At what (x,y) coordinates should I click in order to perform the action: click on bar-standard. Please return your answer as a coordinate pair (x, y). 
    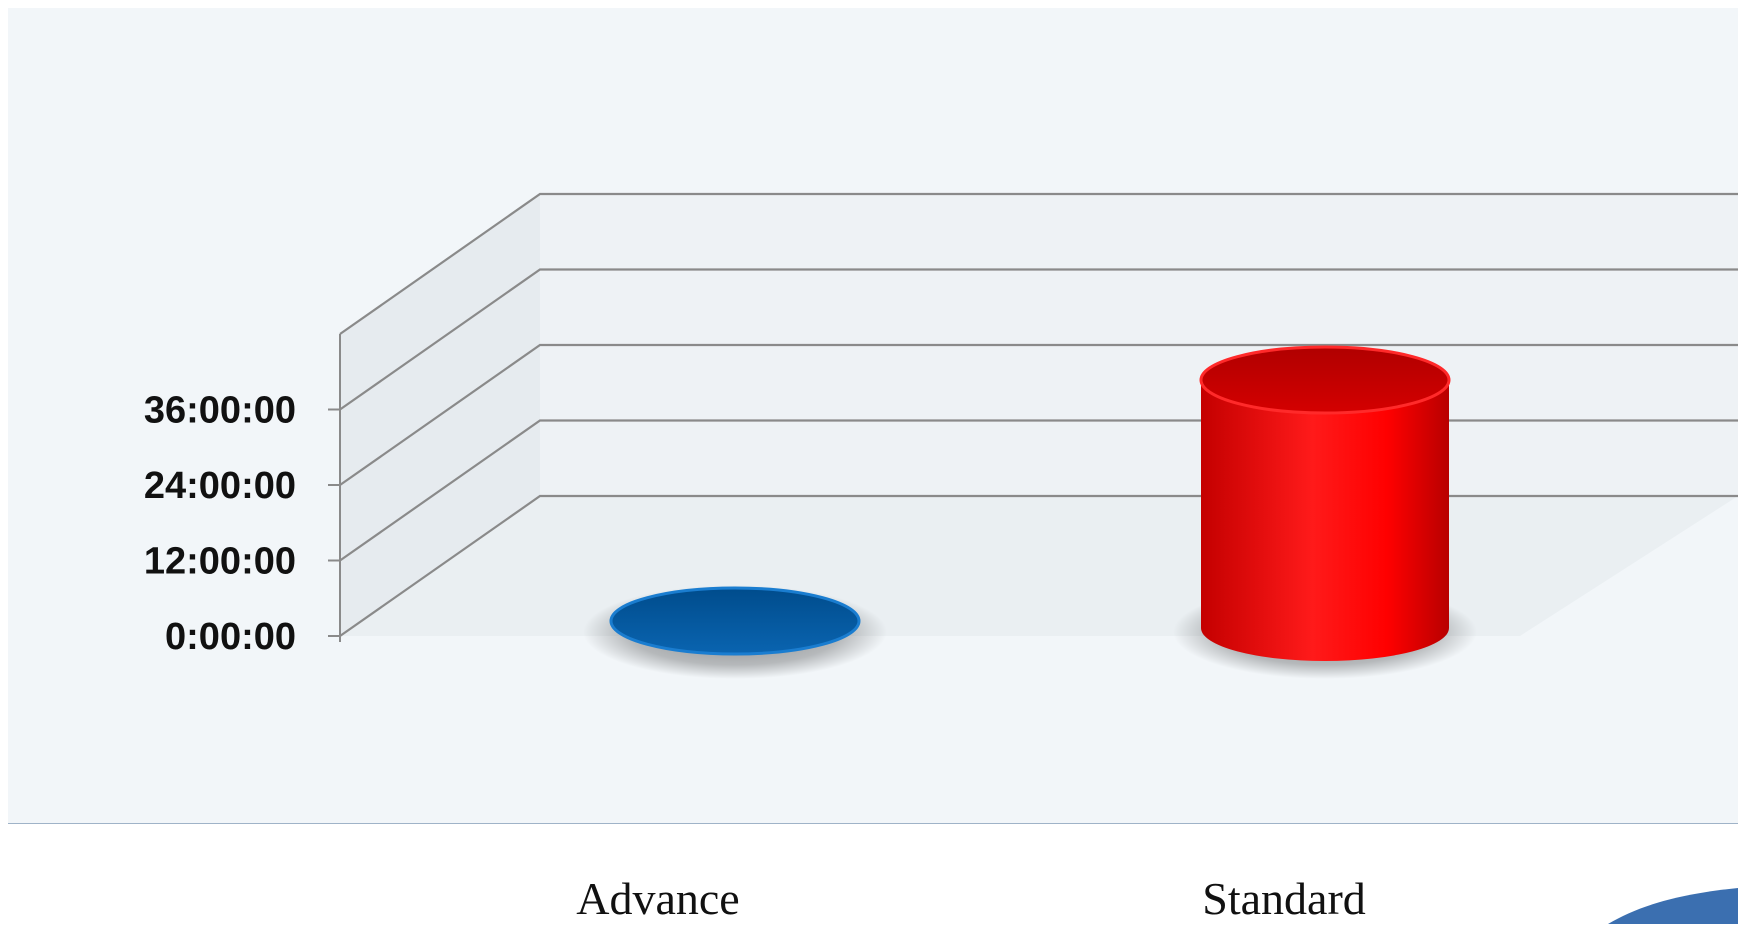
    Looking at the image, I should click on (1325, 512).